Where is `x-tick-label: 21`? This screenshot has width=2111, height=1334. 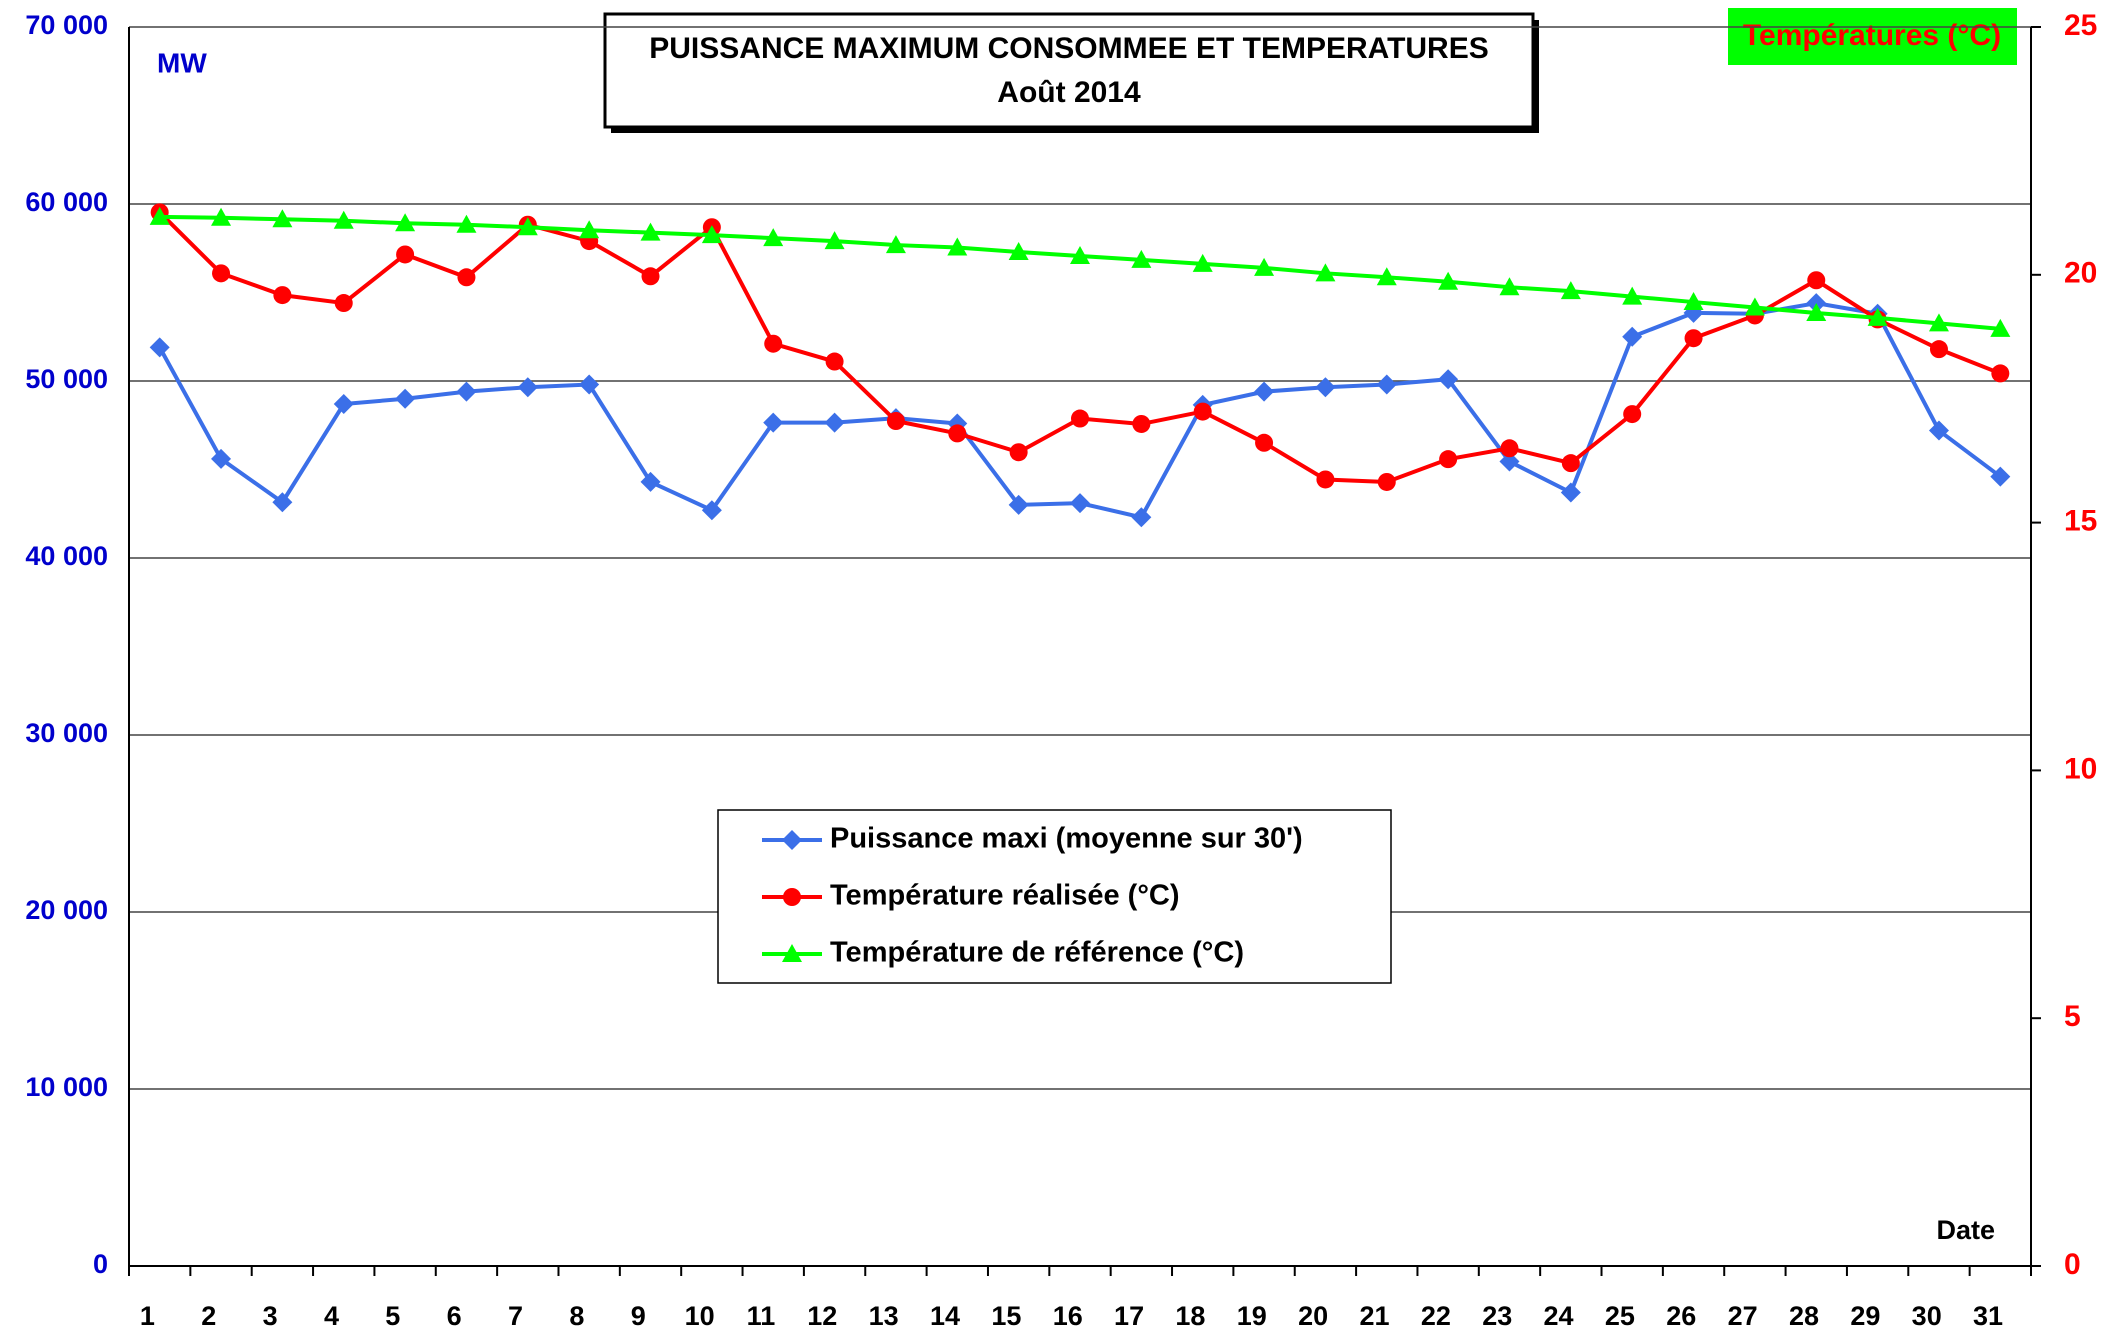
x-tick-label: 21 is located at coordinates (1374, 1316).